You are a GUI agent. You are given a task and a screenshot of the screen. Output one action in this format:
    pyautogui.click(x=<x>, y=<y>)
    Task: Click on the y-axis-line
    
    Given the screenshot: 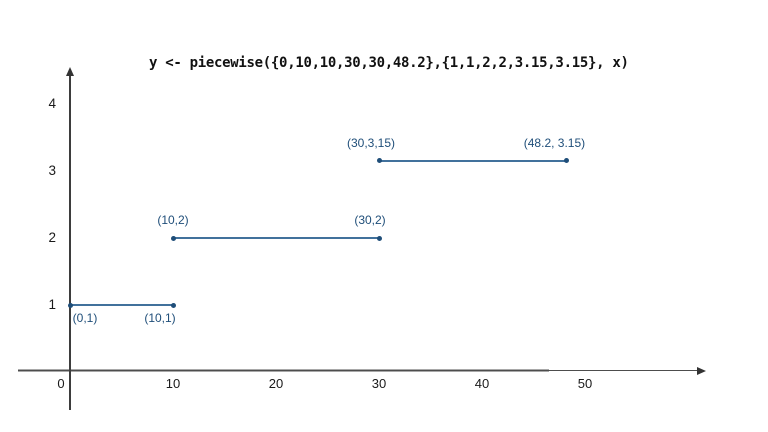 What is the action you would take?
    pyautogui.click(x=70, y=242)
    